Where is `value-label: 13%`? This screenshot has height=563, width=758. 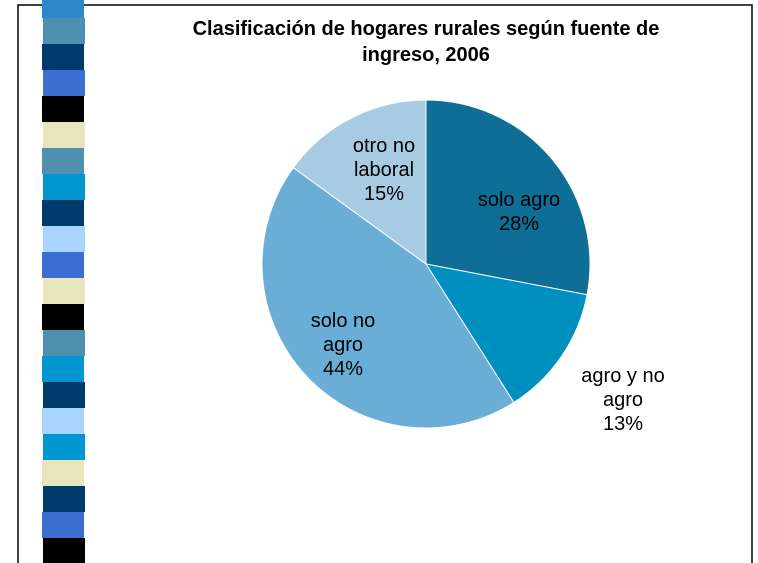
value-label: 13% is located at coordinates (623, 424).